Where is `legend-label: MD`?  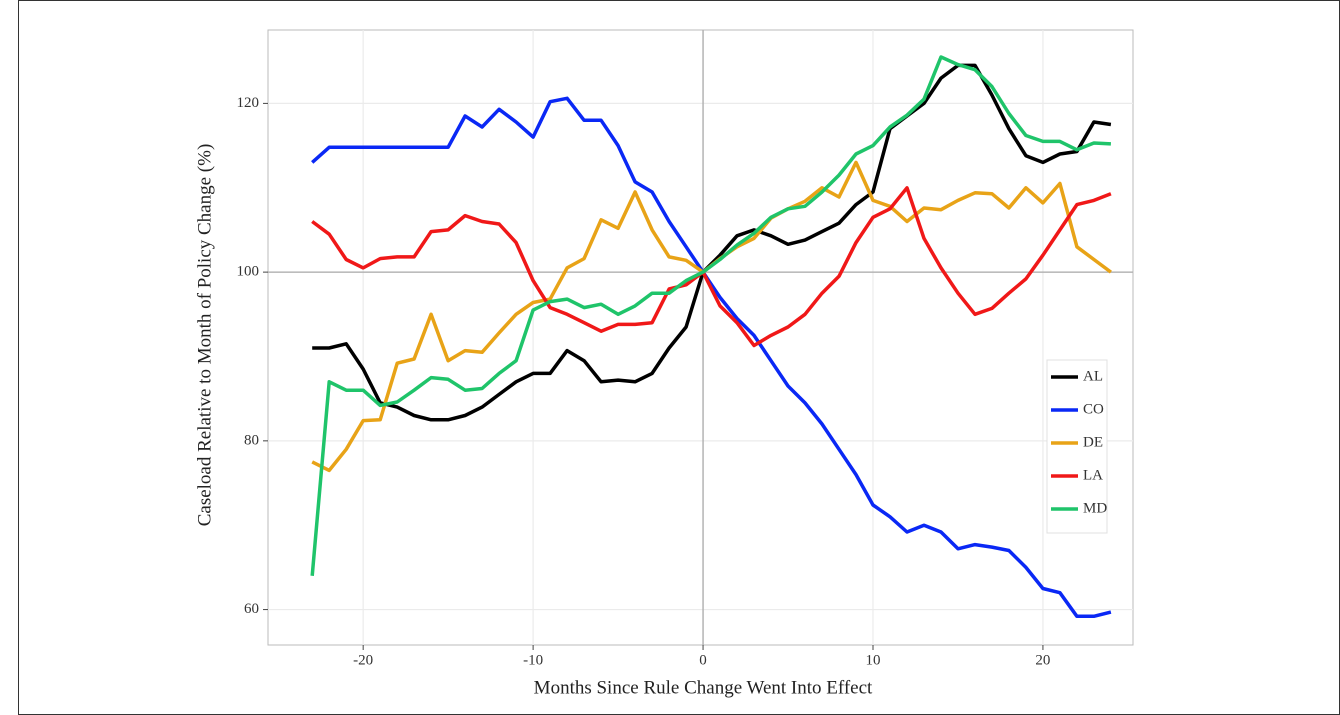
legend-label: MD is located at coordinates (1095, 508).